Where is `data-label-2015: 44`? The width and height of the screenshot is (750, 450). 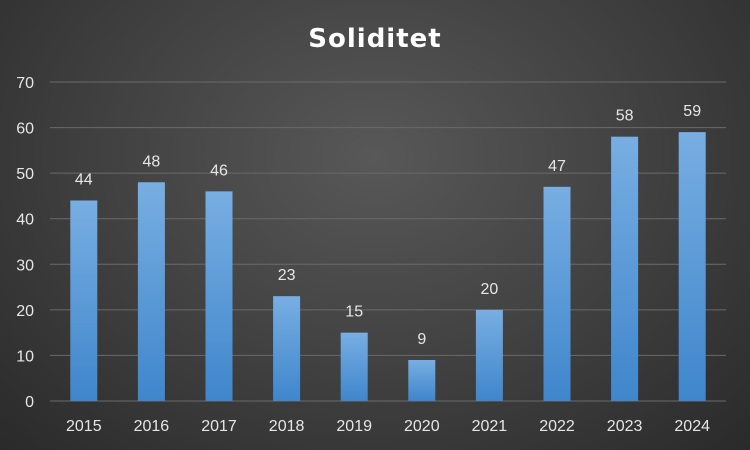 data-label-2015: 44 is located at coordinates (84, 179).